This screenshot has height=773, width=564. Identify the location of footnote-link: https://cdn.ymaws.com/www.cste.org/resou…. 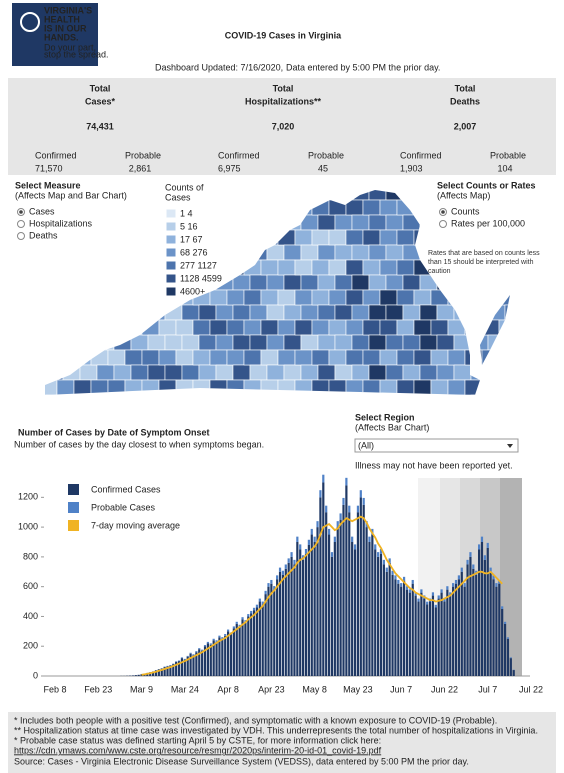
(198, 750).